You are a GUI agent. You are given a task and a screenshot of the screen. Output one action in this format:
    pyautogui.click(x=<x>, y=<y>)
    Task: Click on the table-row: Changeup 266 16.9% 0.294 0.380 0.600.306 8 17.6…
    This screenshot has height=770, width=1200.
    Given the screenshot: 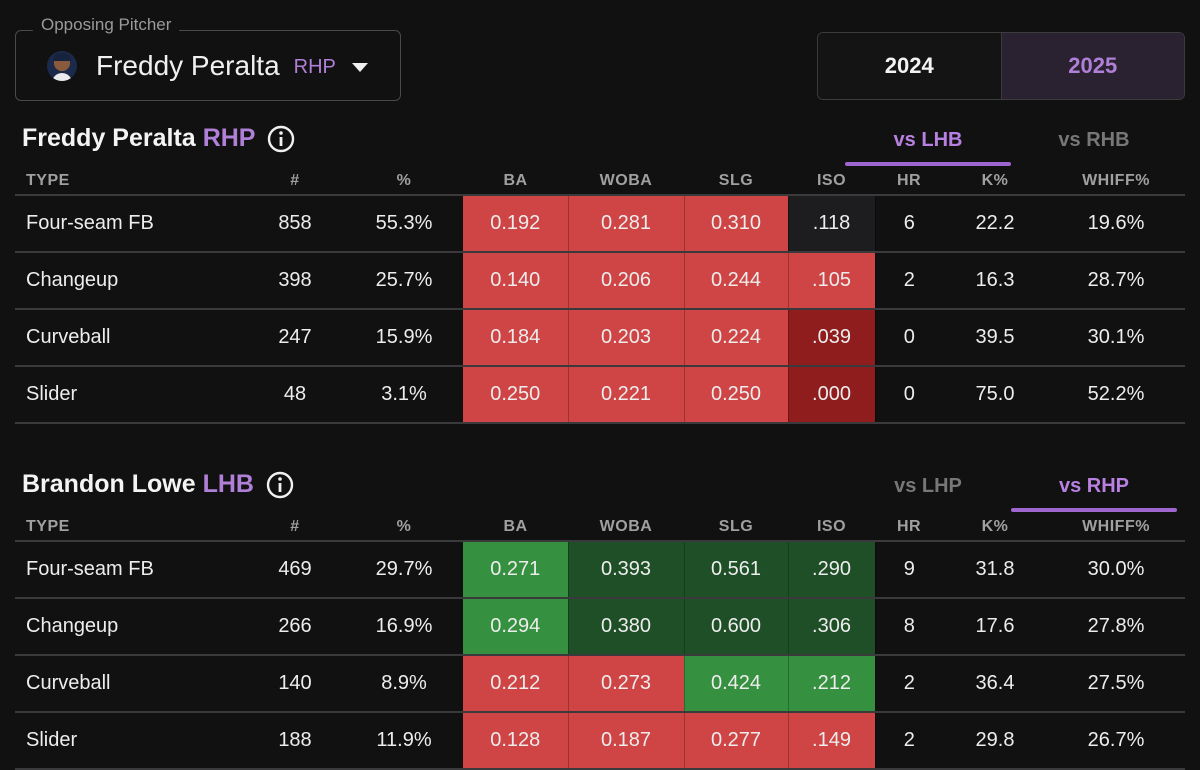 What is the action you would take?
    pyautogui.click(x=600, y=627)
    